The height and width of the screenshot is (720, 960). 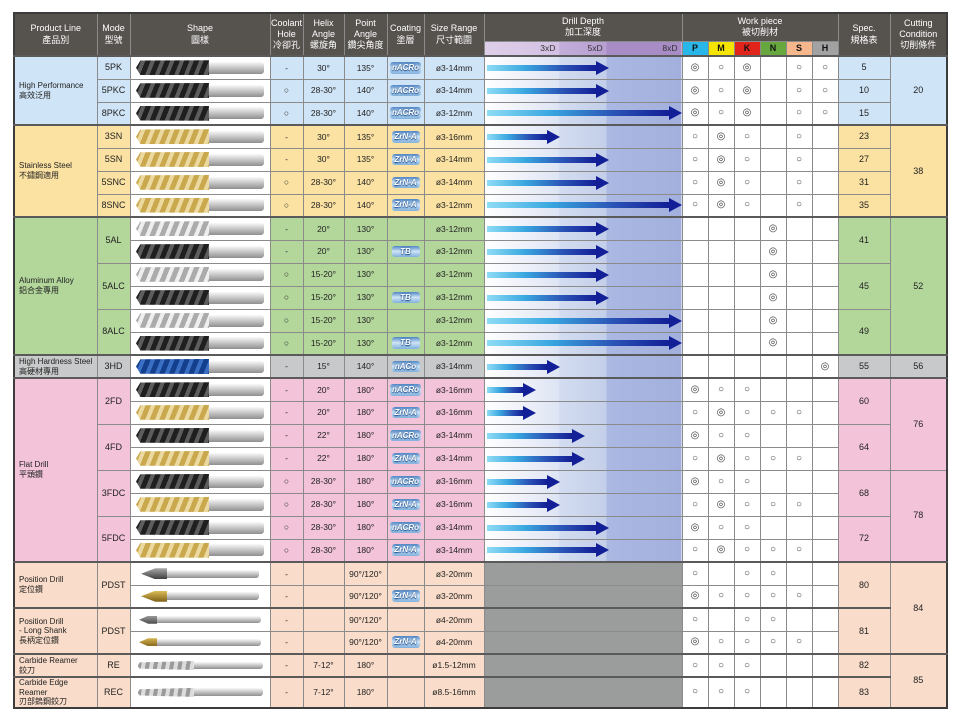 I want to click on column-header-zh: 型號, so click(x=113, y=39).